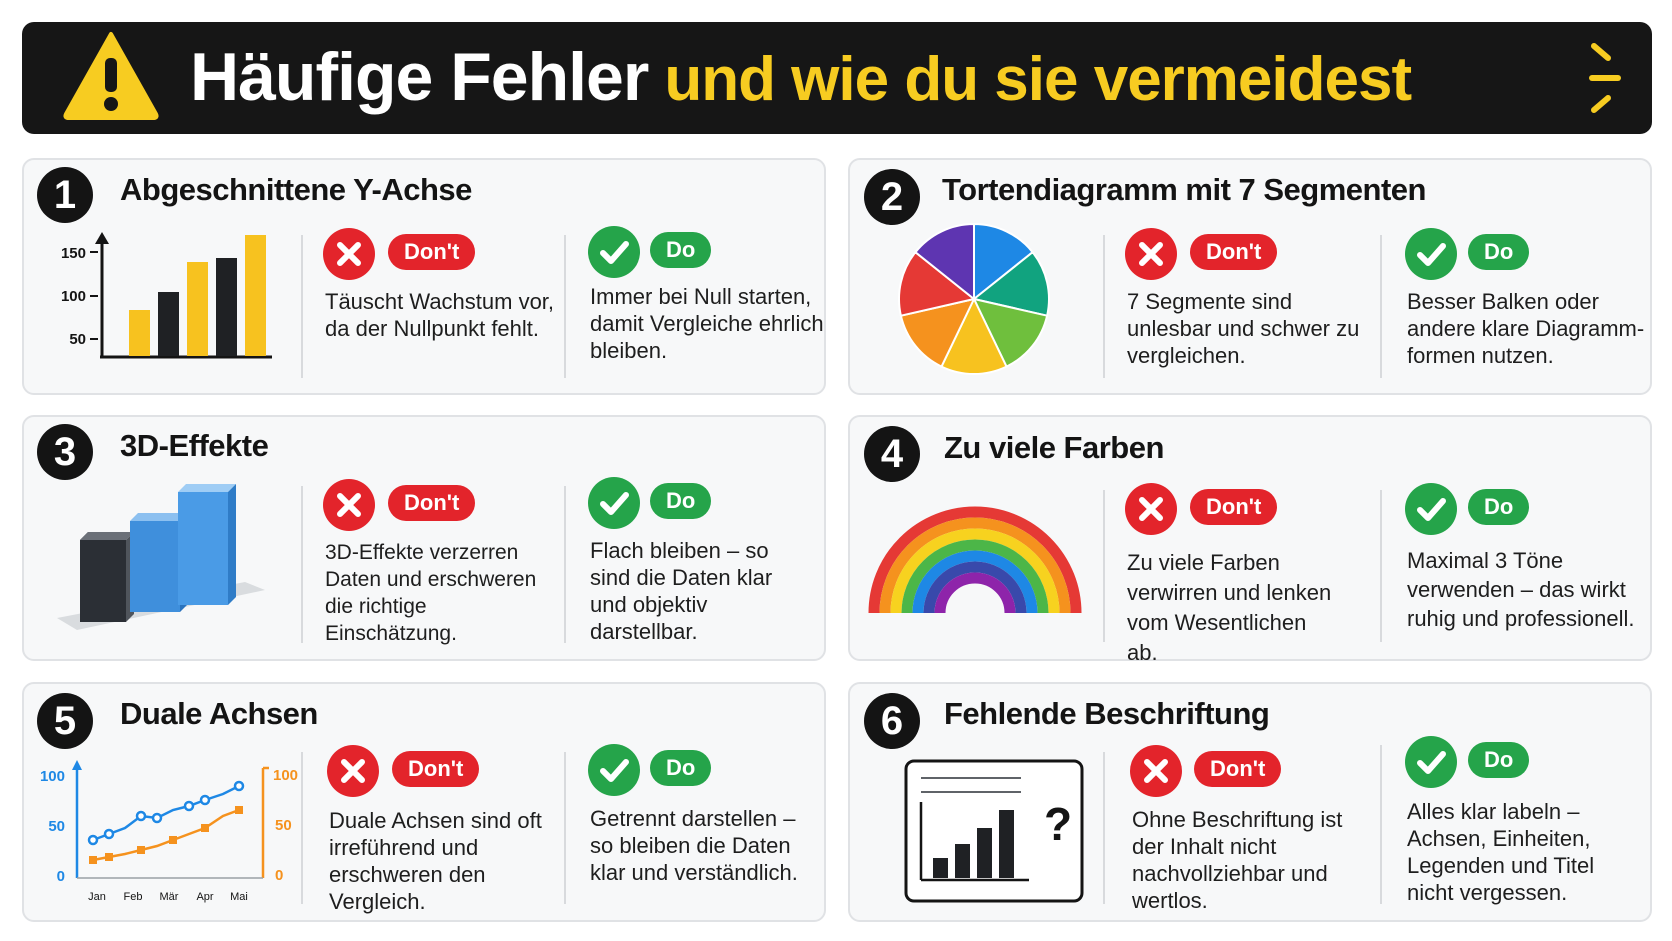 Image resolution: width=1672 pixels, height=941 pixels. I want to click on truncated-axis-bar-chart: 150 100 50, so click(166, 295).